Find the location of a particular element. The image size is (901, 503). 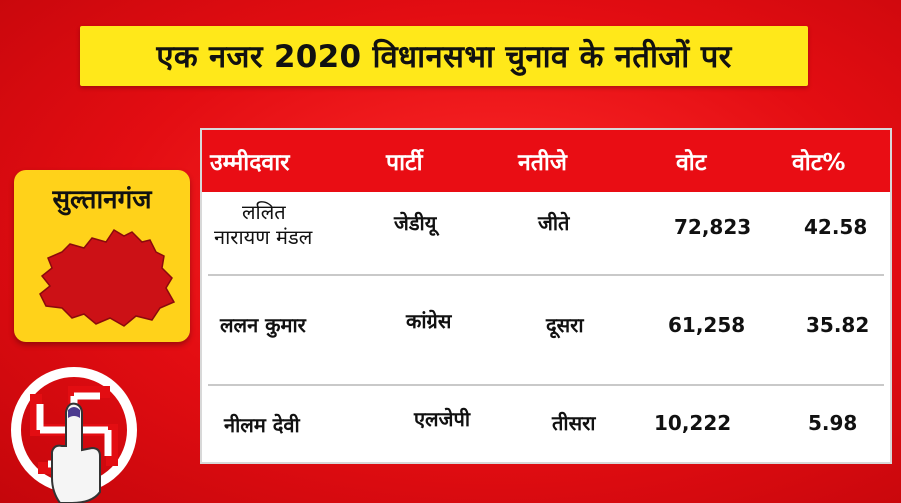

page-title: एक नजर 2020 विधानसभा चुनाव के नतीजों पर is located at coordinates (444, 57).